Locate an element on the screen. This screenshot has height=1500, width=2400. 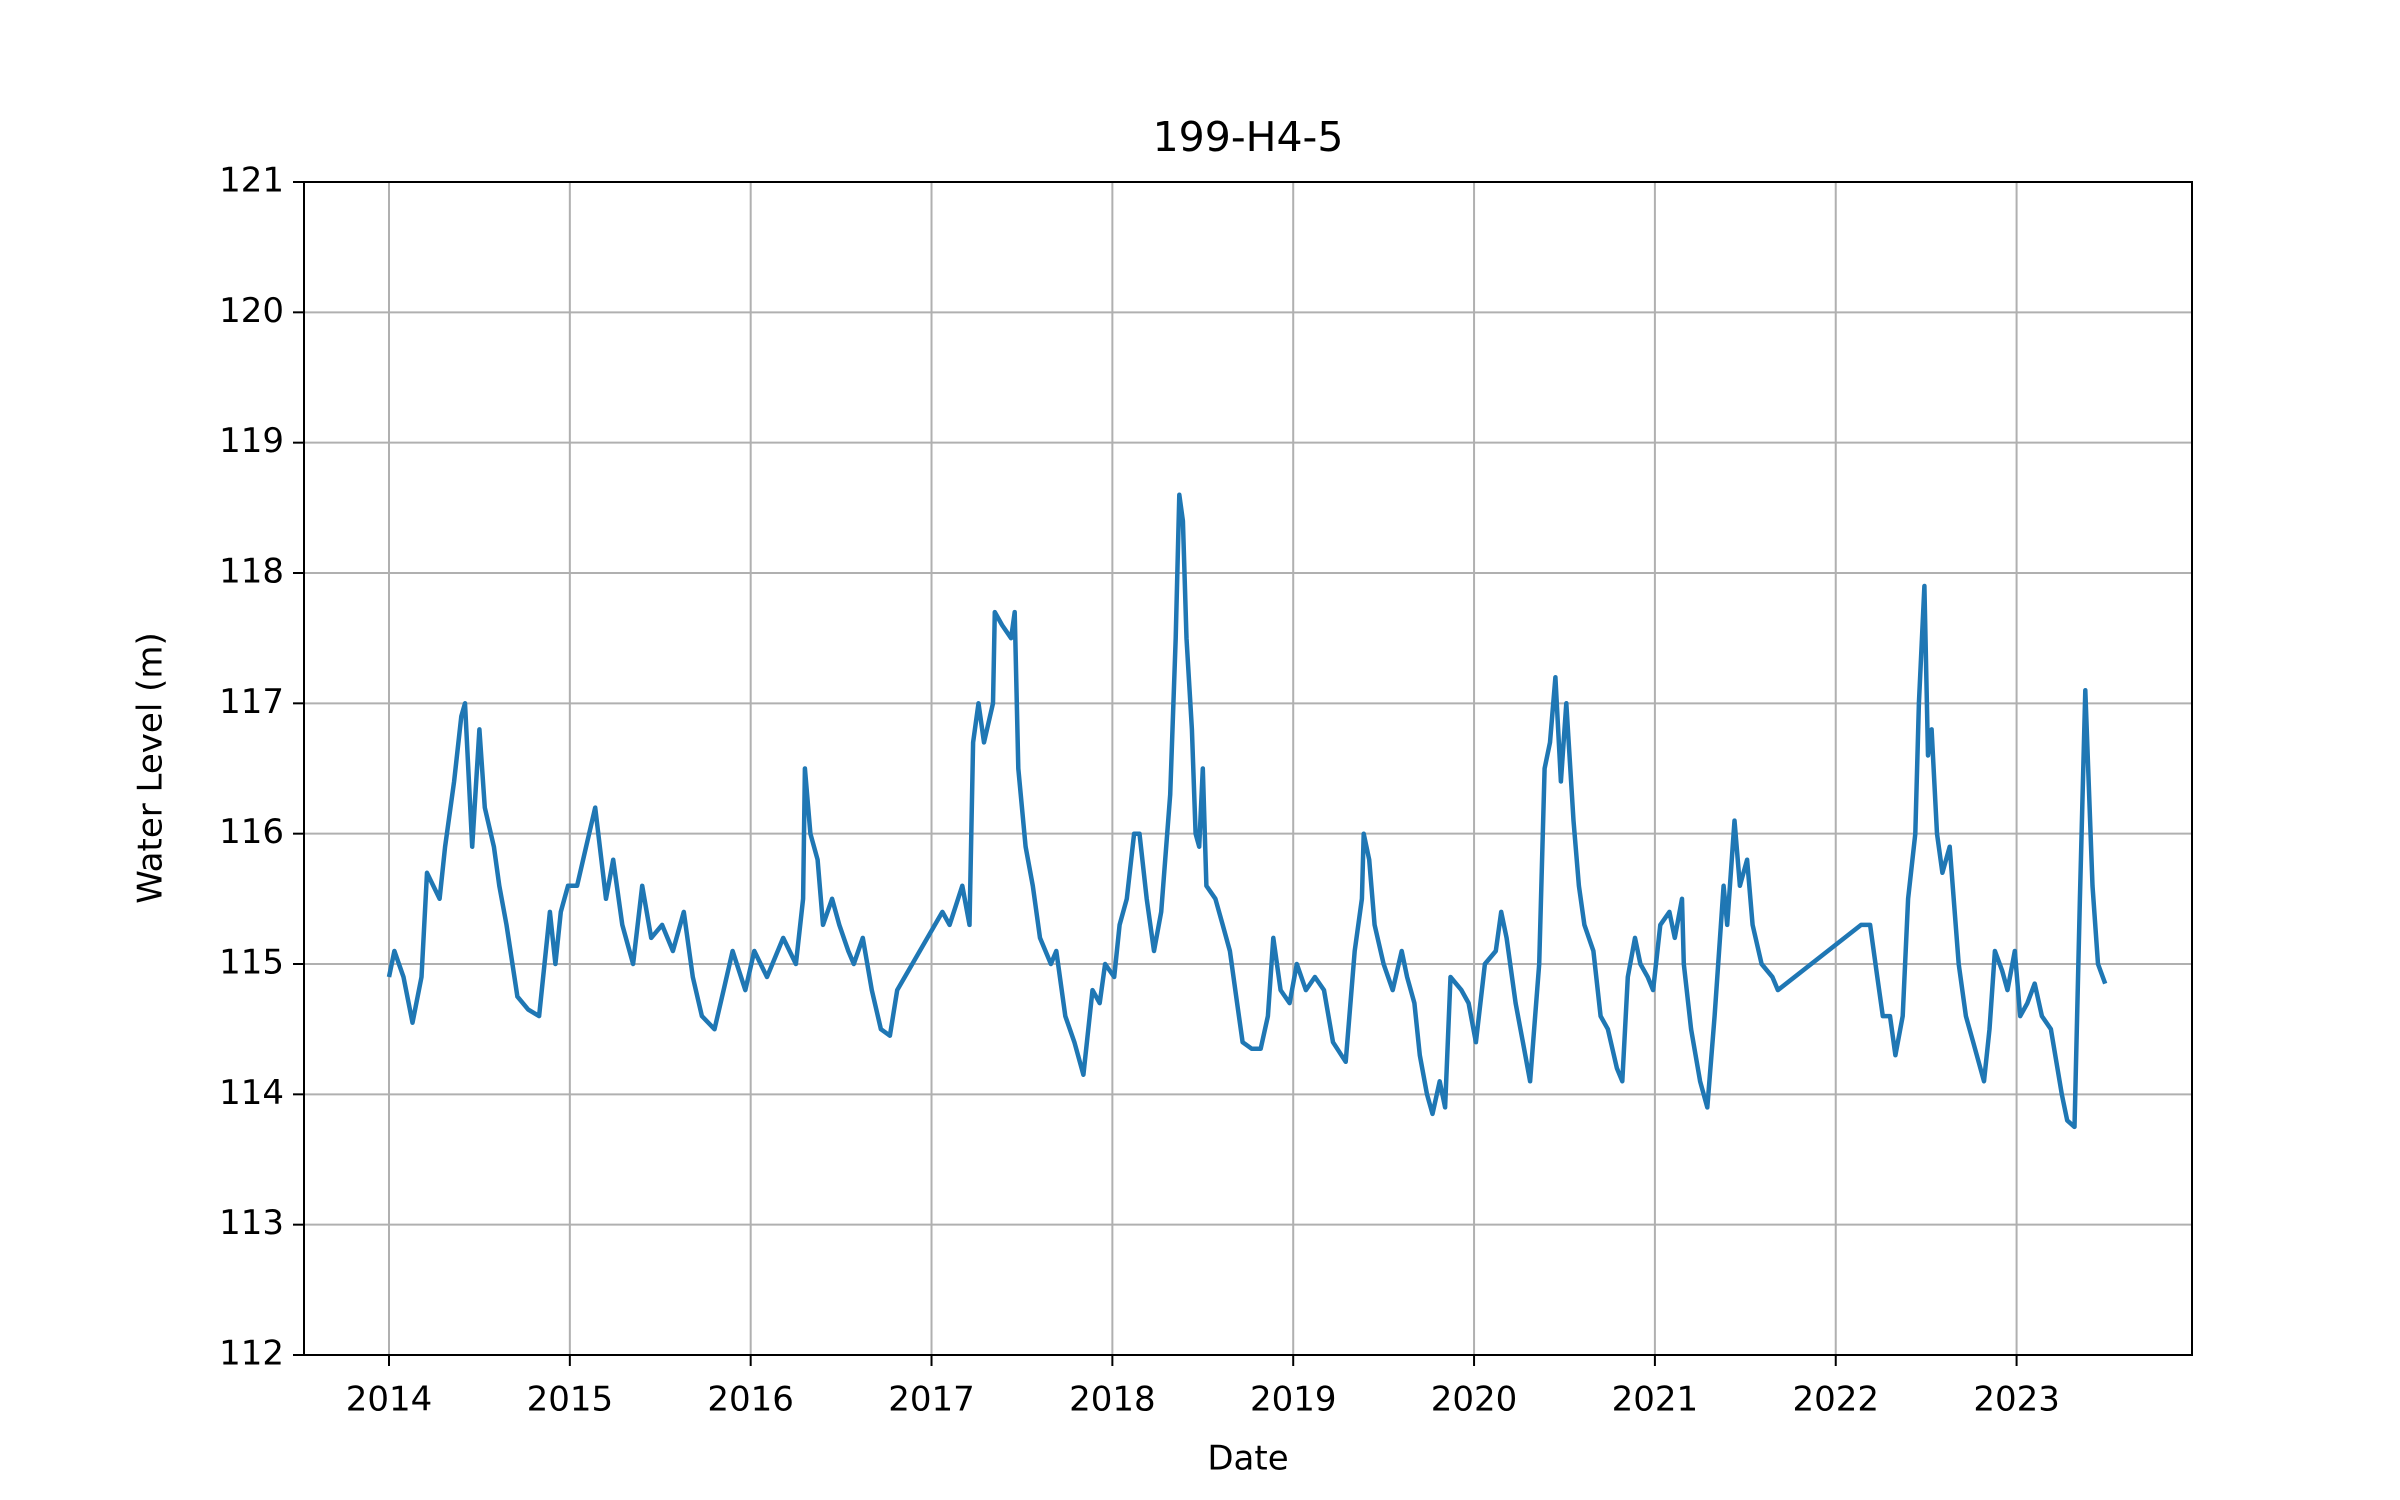
x-tick-label: 2017 is located at coordinates (931, 1400).